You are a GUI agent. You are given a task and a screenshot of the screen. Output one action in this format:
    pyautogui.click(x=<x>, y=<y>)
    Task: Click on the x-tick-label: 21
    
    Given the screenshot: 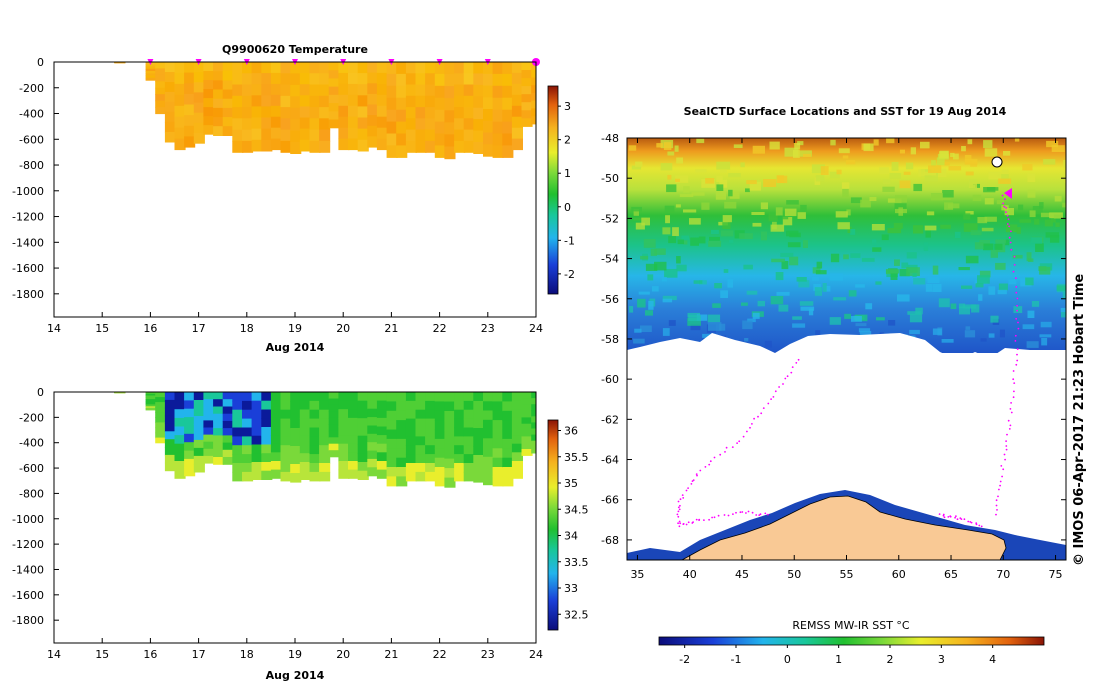 What is the action you would take?
    pyautogui.click(x=391, y=328)
    